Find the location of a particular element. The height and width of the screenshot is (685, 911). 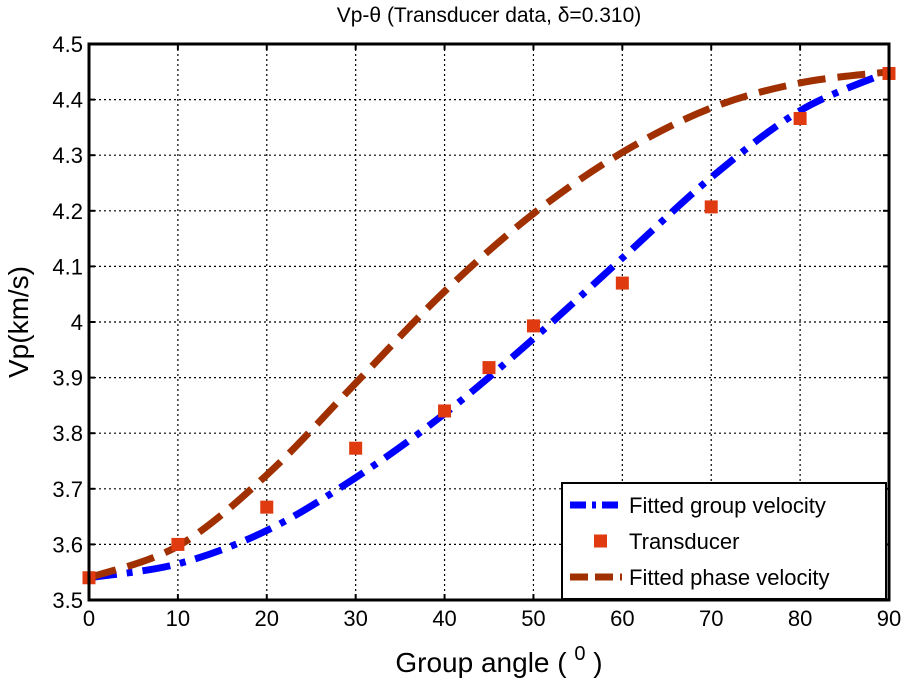

x-axis-label-suffix: ) is located at coordinates (597, 662).